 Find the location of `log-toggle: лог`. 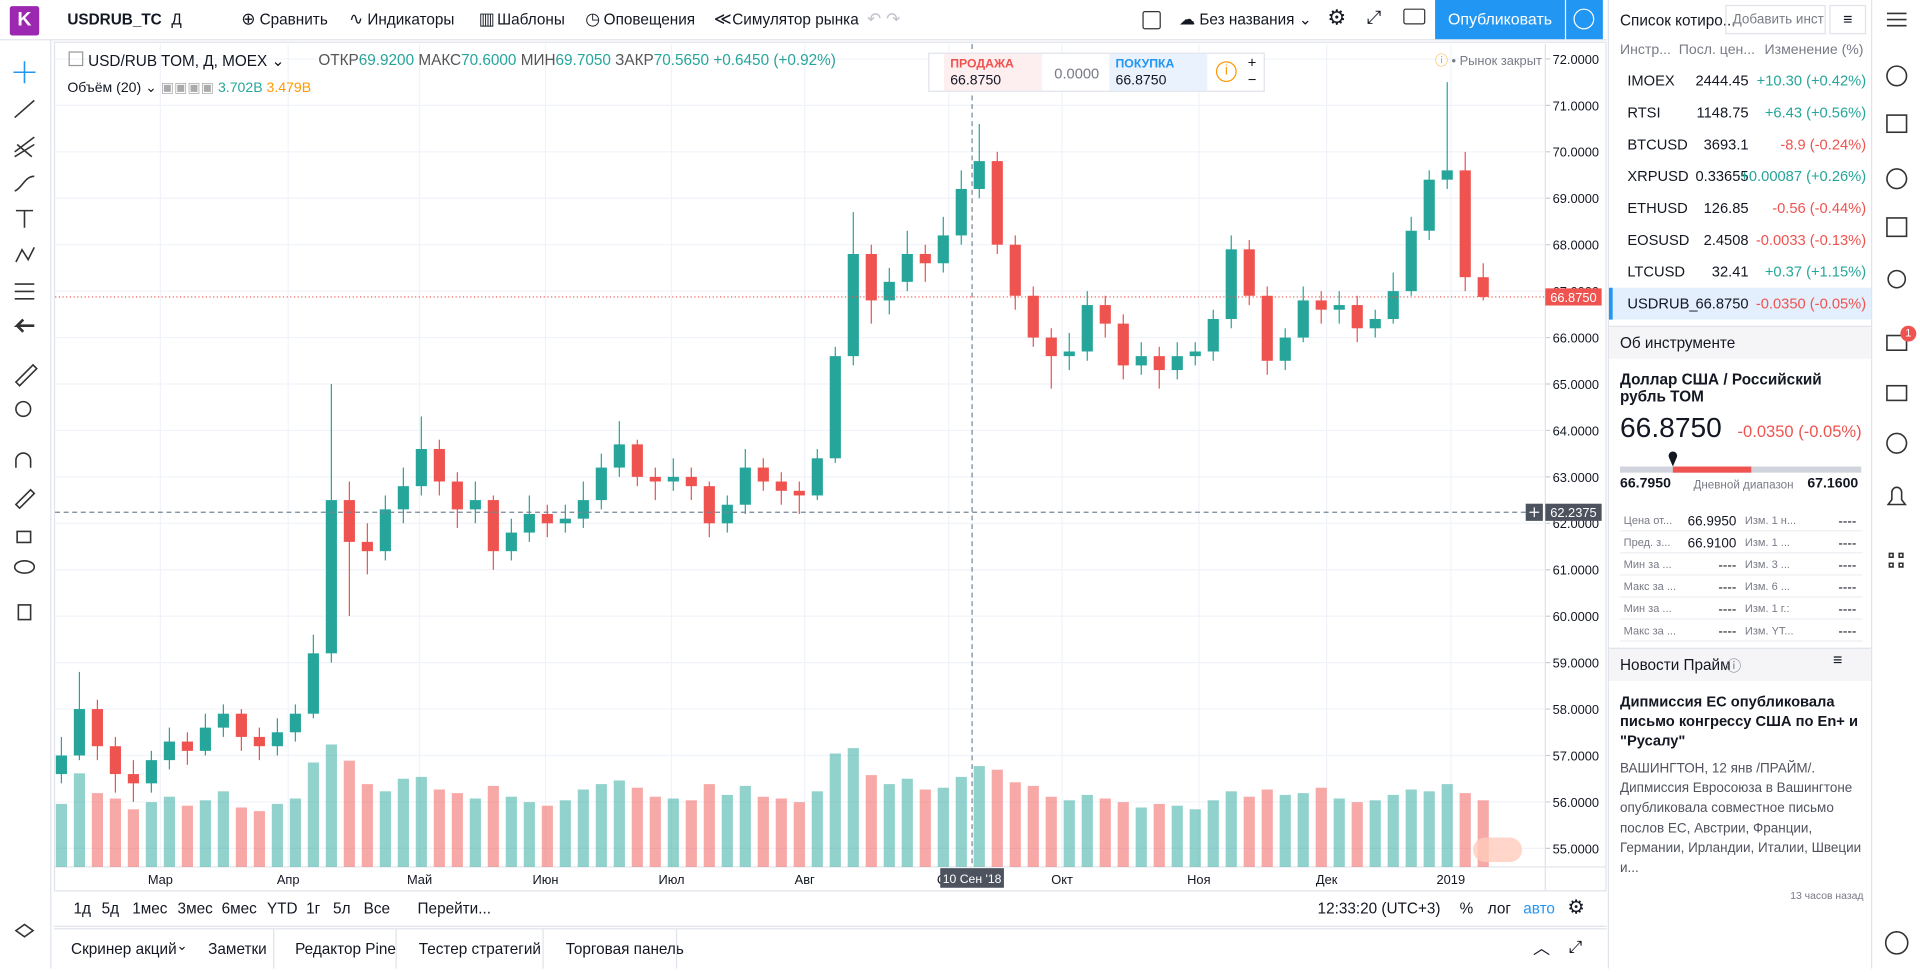

log-toggle: лог is located at coordinates (1499, 909).